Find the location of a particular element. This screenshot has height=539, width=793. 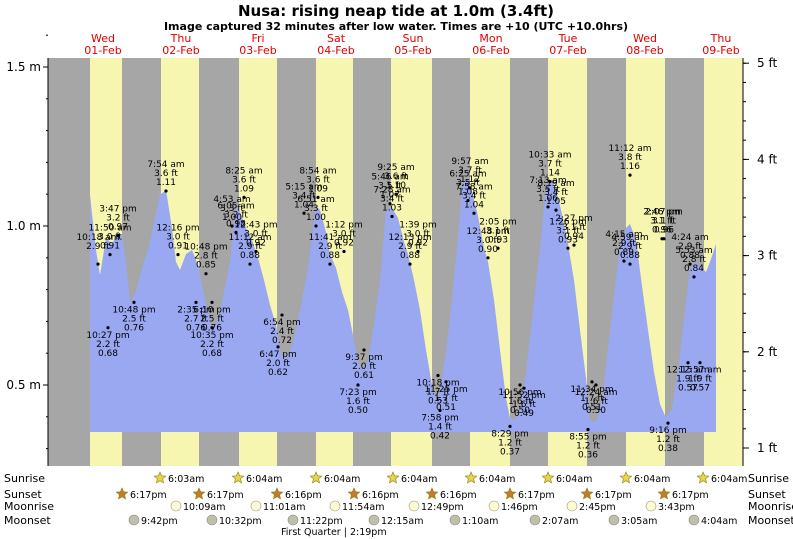

left-tick-label: 1.5 m is located at coordinates (23, 67).